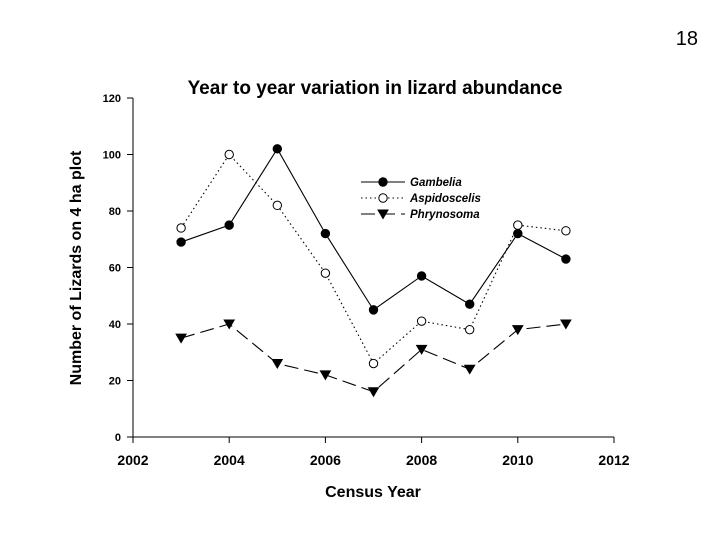  I want to click on x-tick-label: 2004, so click(229, 460).